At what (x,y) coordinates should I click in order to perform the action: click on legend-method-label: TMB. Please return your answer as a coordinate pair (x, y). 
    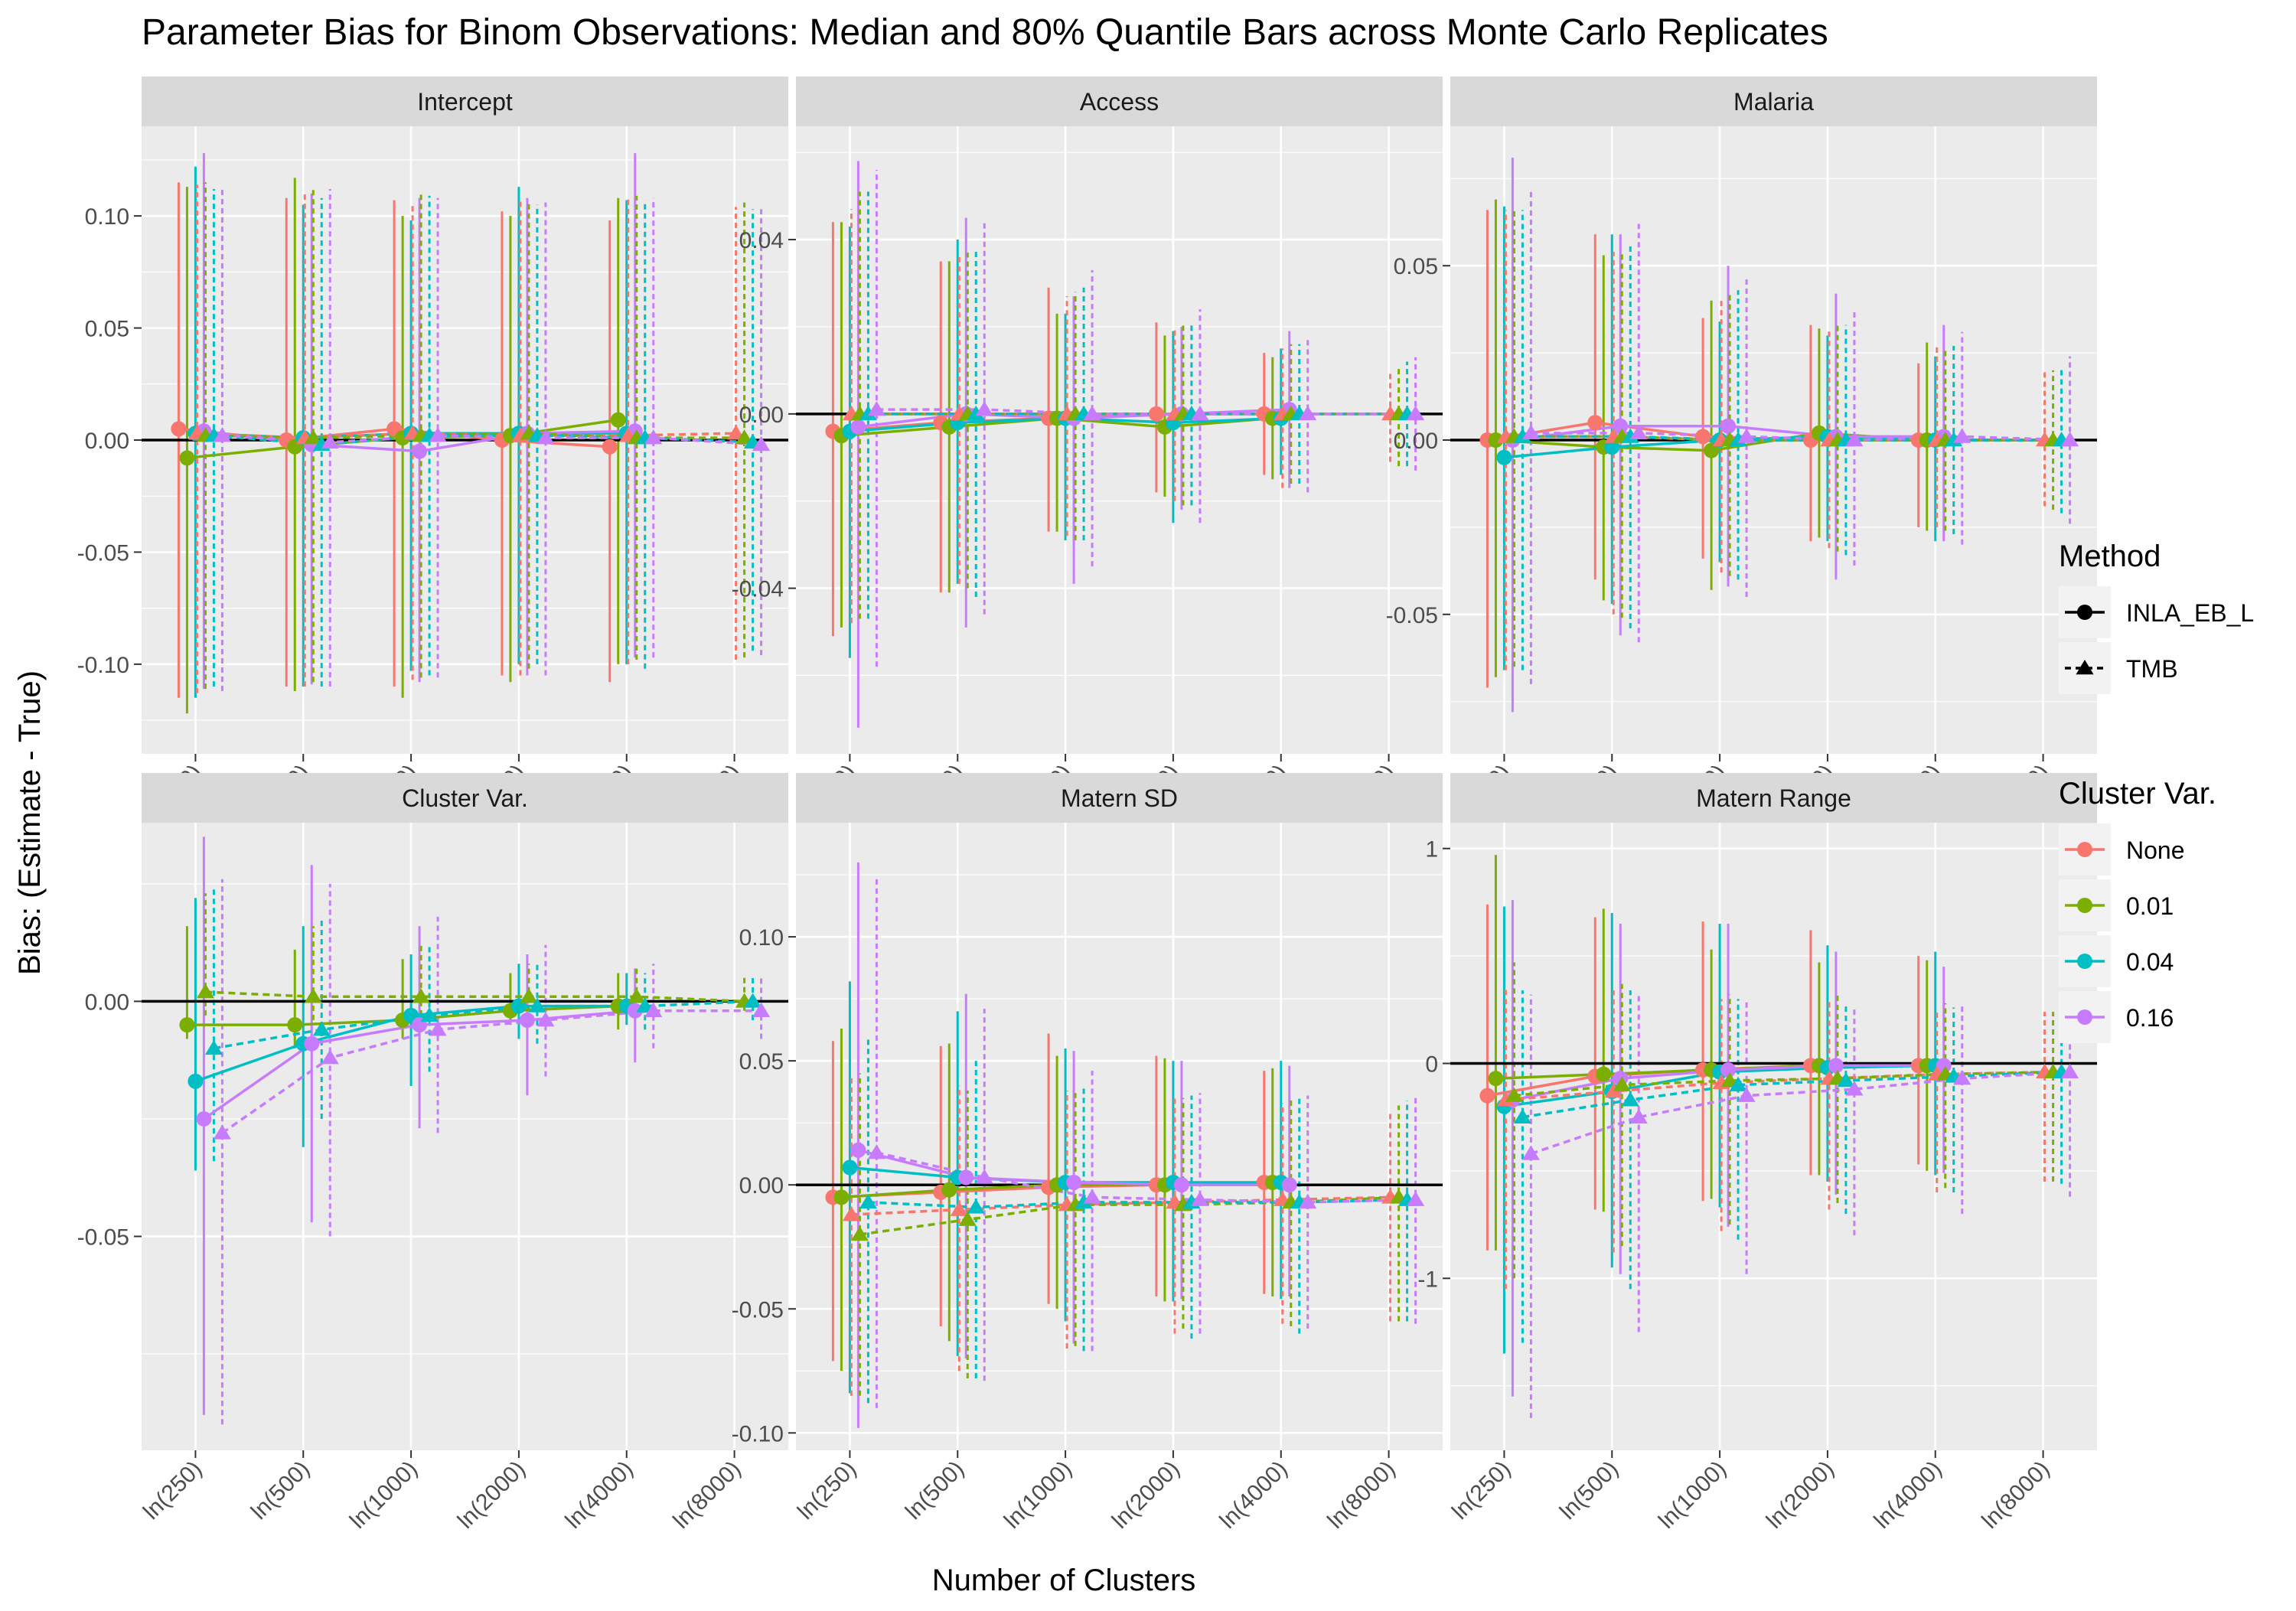
    Looking at the image, I should click on (2152, 669).